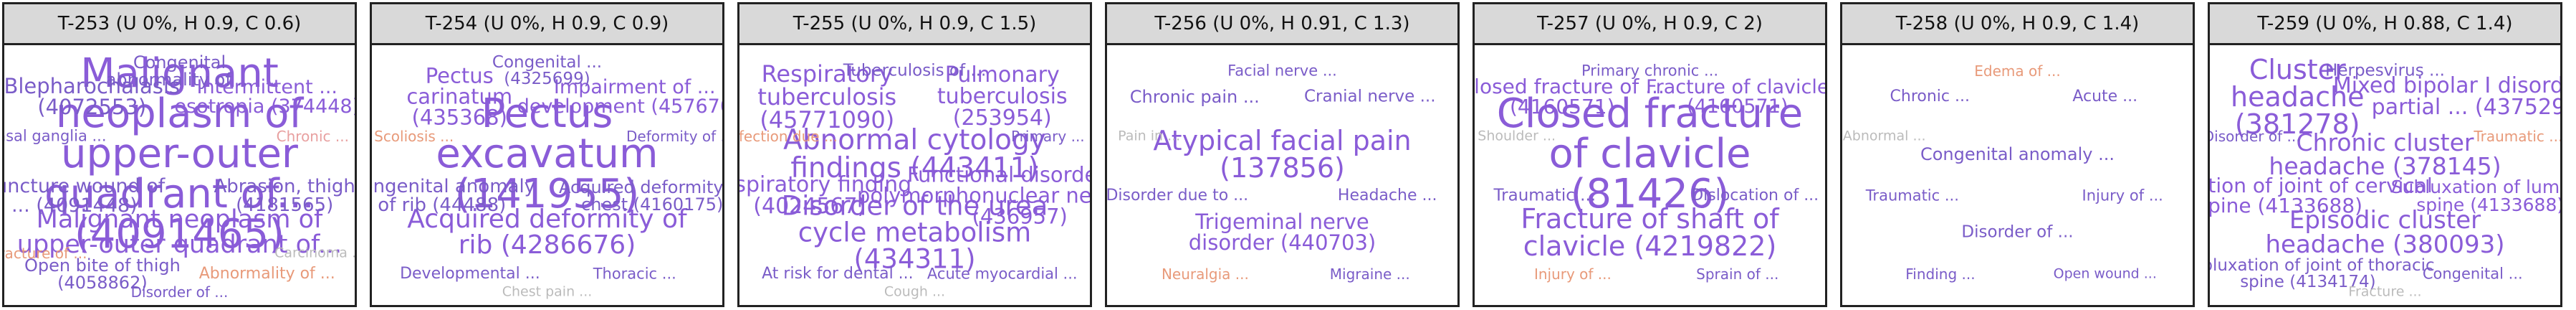 Image resolution: width=2576 pixels, height=310 pixels. Describe the element at coordinates (1282, 232) in the screenshot. I see `wordcloud-term: Trigeminal nerve disorder (440703)` at that location.